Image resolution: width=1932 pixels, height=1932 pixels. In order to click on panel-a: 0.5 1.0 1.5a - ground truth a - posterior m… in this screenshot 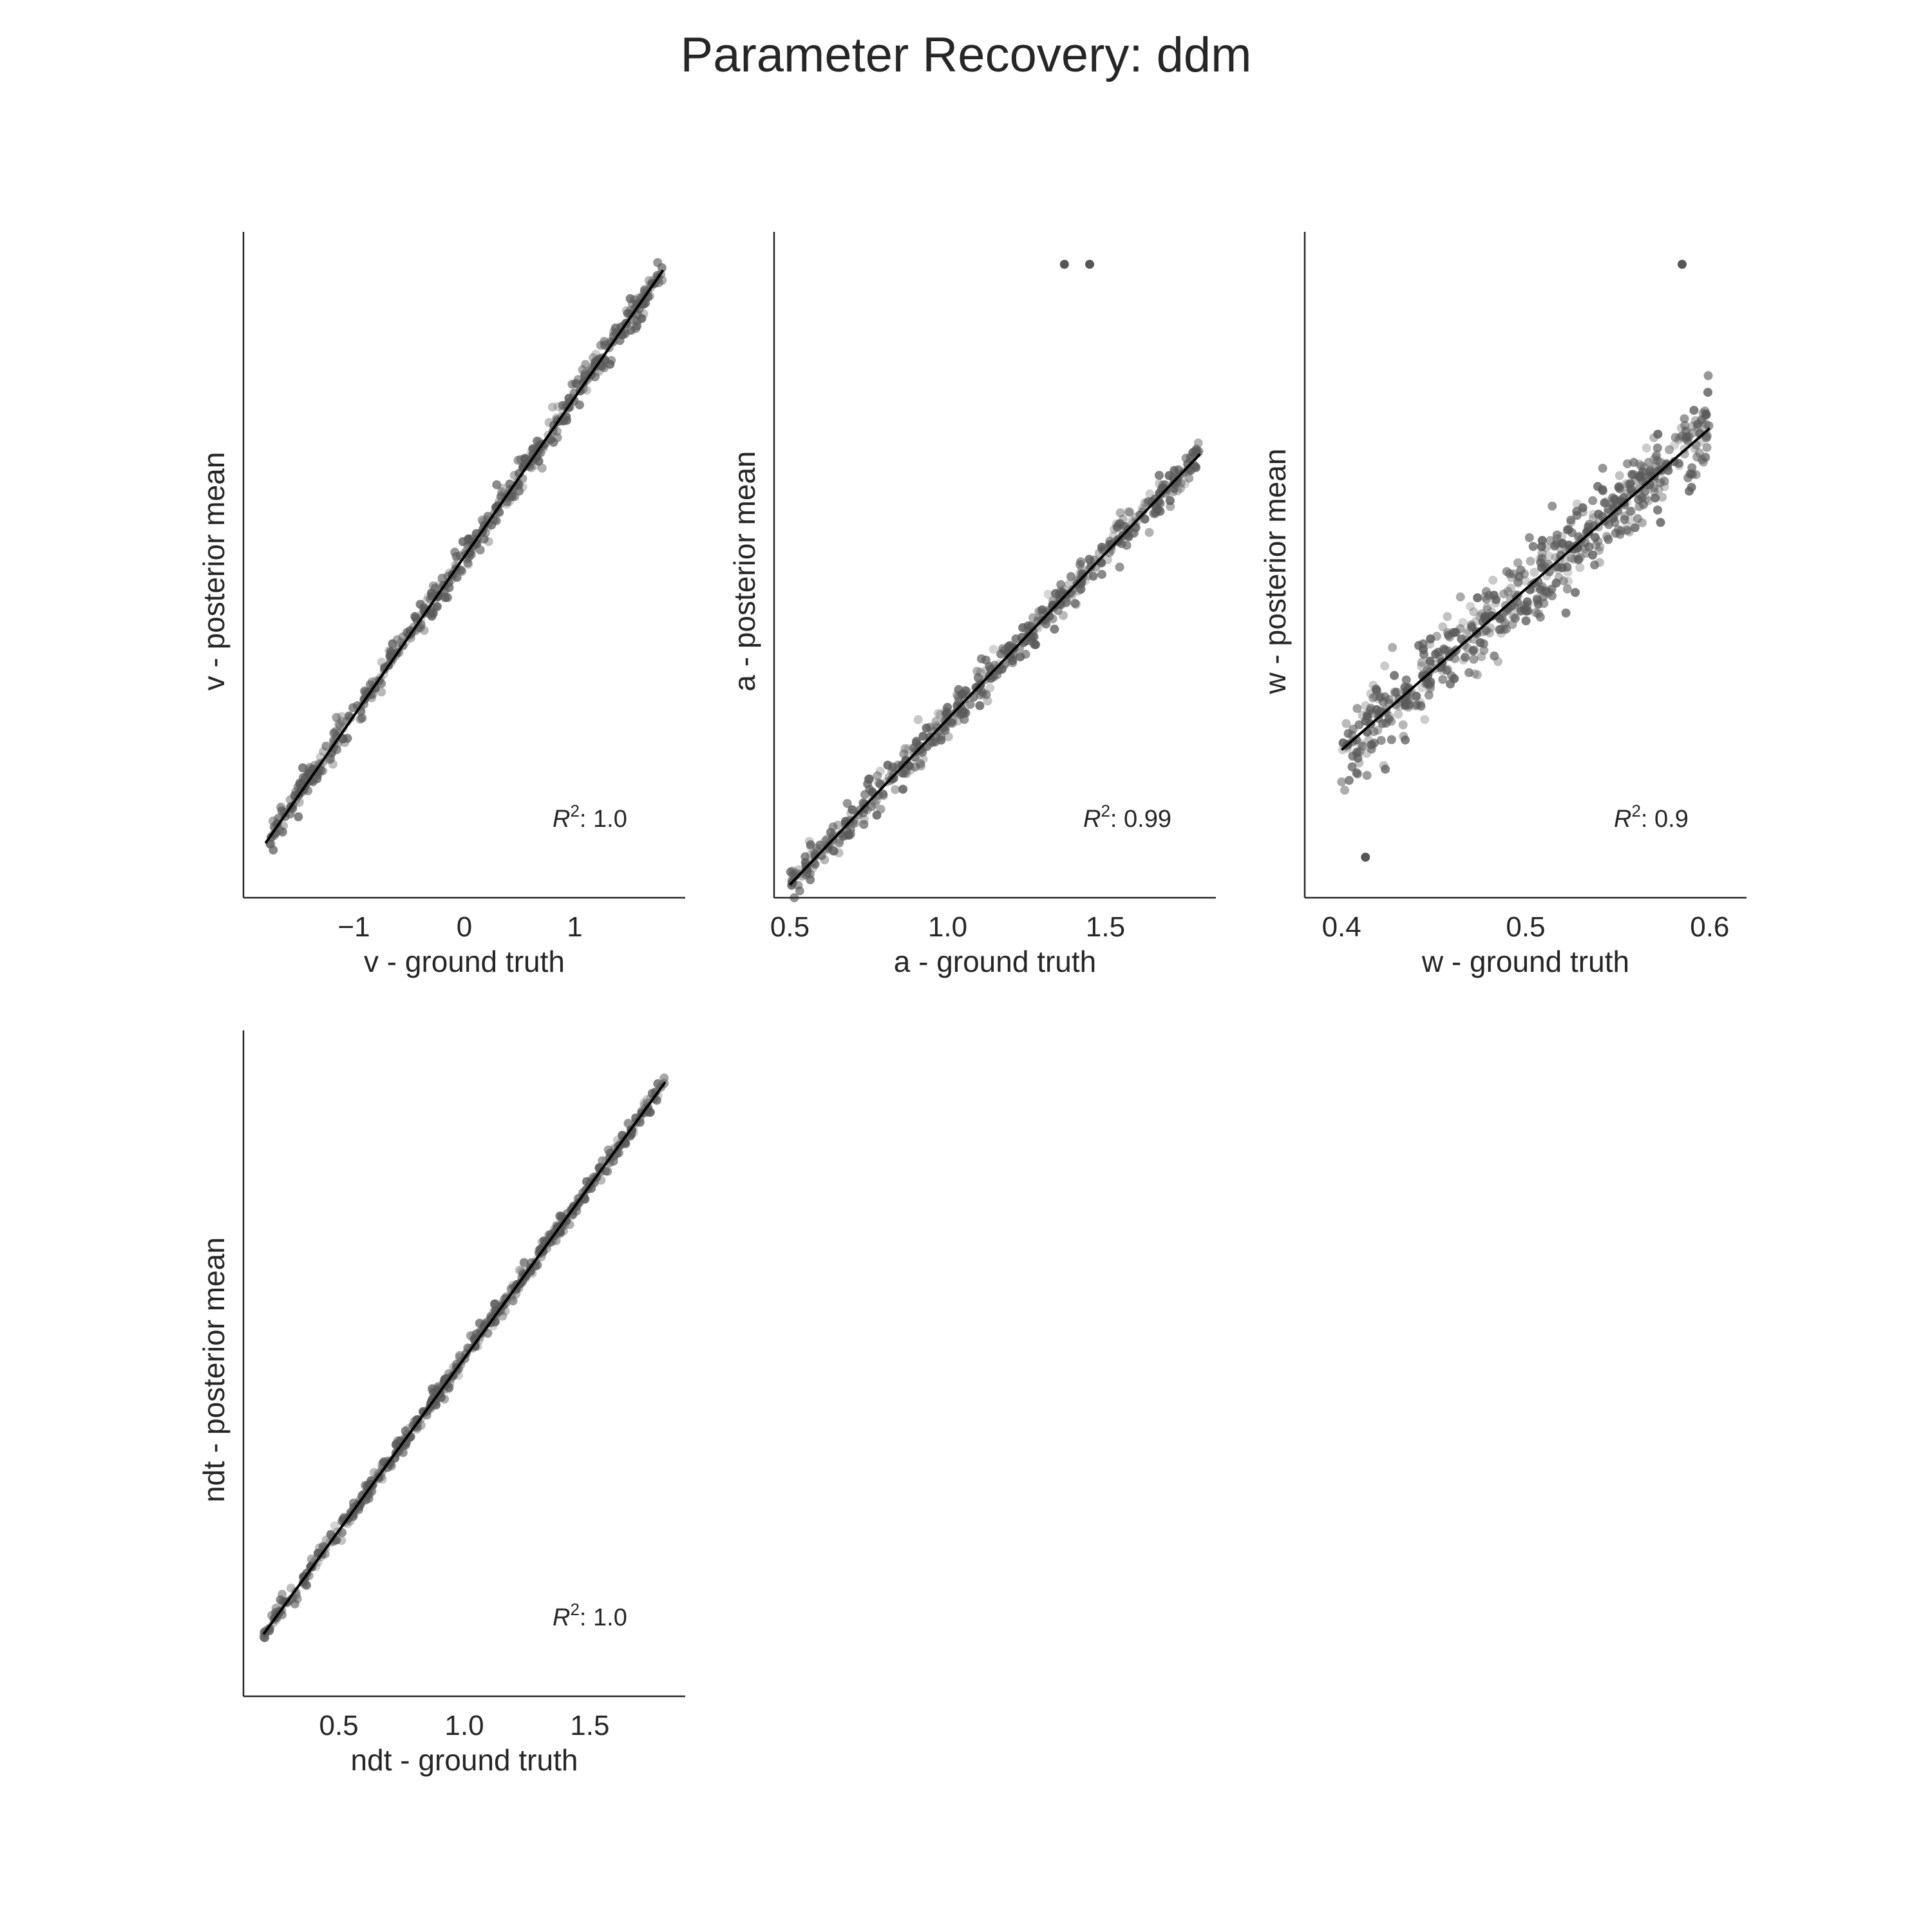, I will do `click(972, 605)`.